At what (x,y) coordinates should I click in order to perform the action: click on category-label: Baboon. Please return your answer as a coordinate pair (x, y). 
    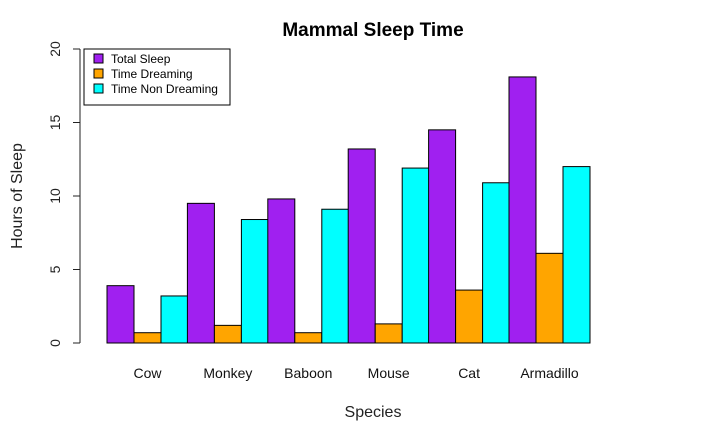
    Looking at the image, I should click on (308, 373).